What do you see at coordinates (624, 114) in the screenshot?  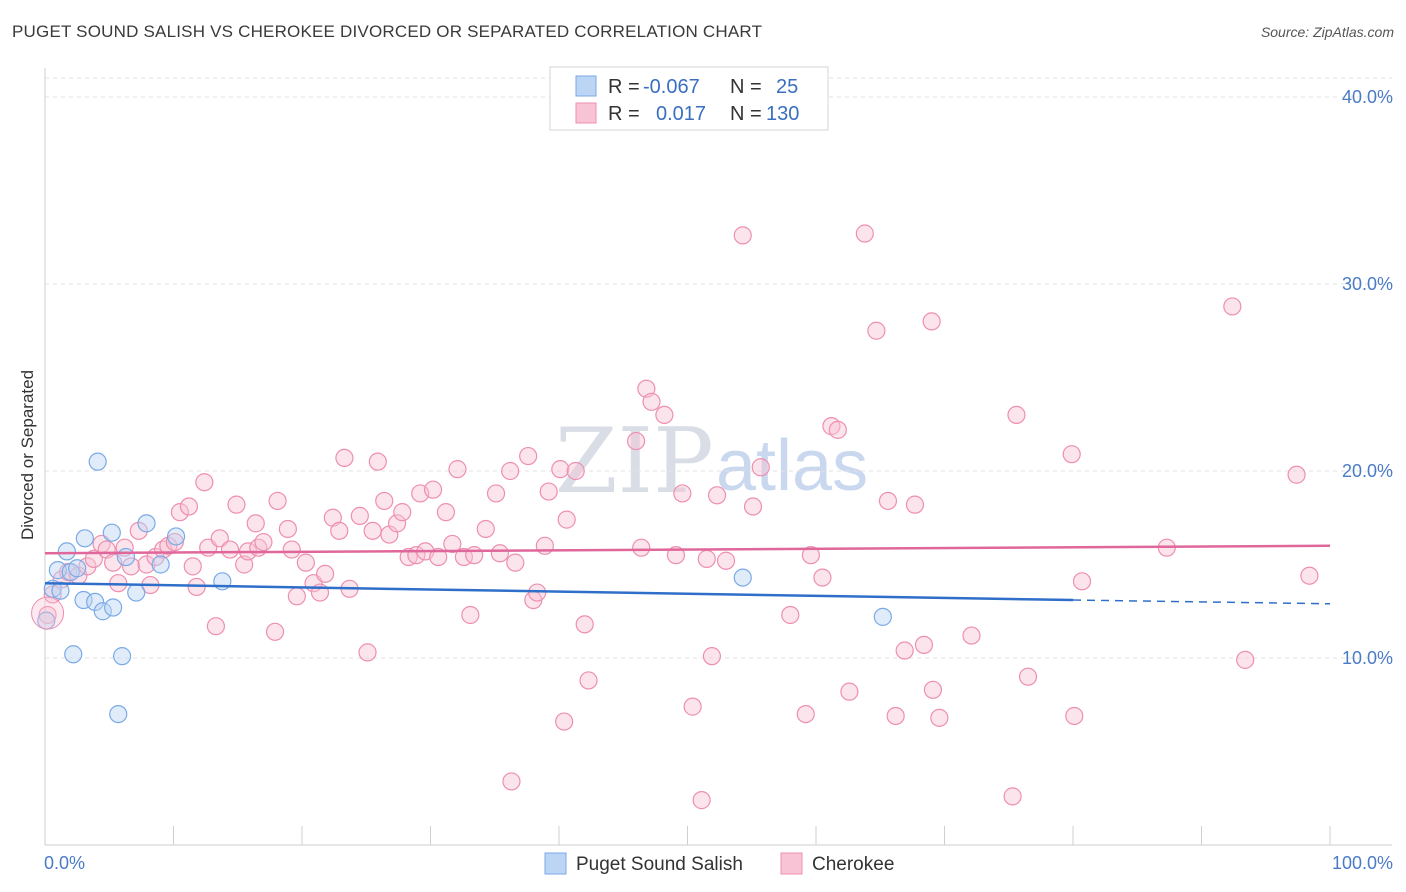 I see `legend-r-label-cherokee: R =` at bounding box center [624, 114].